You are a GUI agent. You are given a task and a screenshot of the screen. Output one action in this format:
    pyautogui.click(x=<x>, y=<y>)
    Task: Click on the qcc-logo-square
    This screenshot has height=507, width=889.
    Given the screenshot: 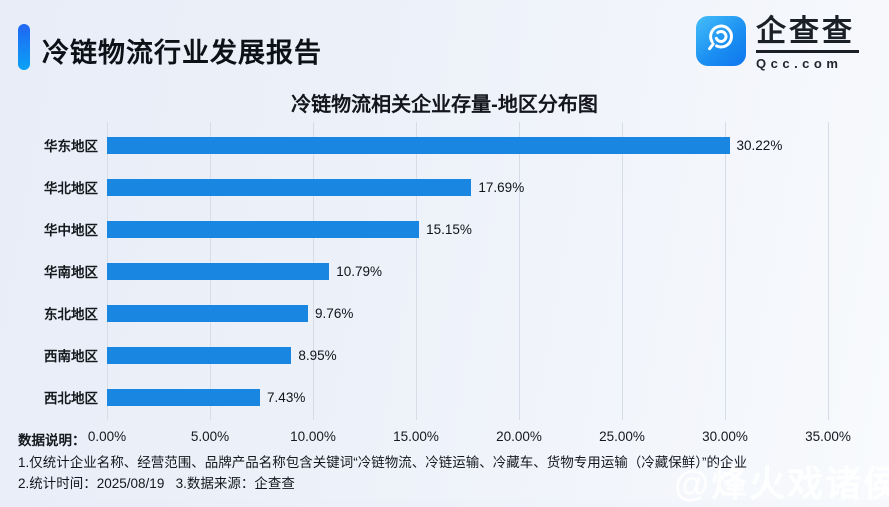 What is the action you would take?
    pyautogui.click(x=721, y=41)
    